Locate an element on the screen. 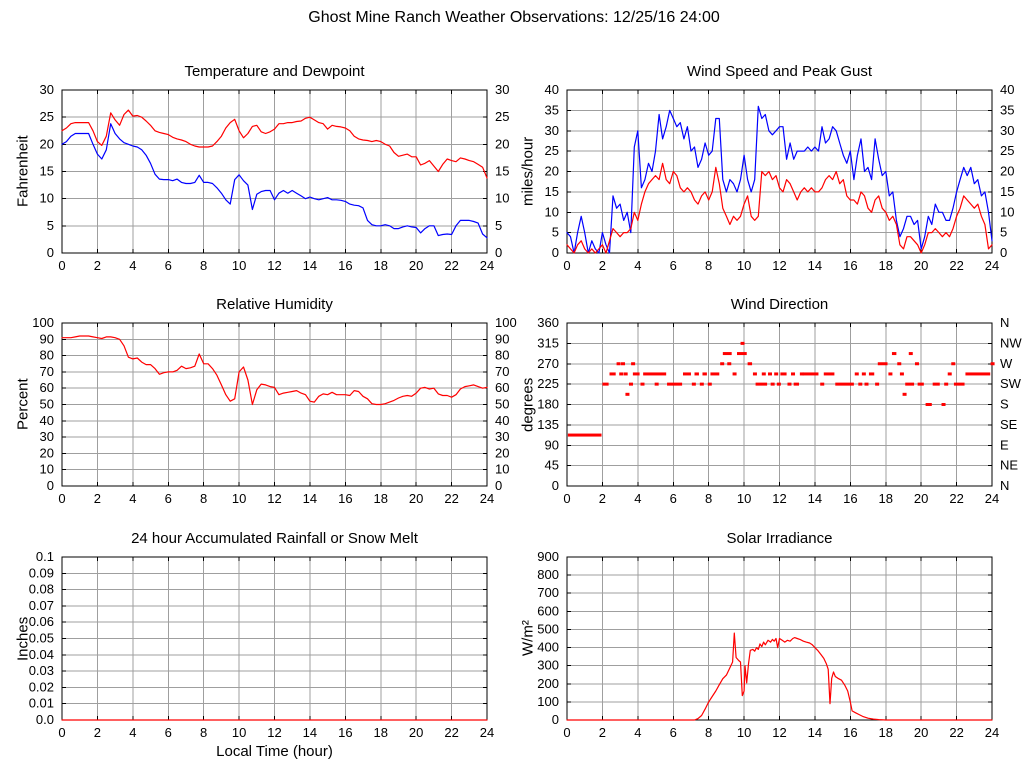  compass-label: S is located at coordinates (1004, 404).